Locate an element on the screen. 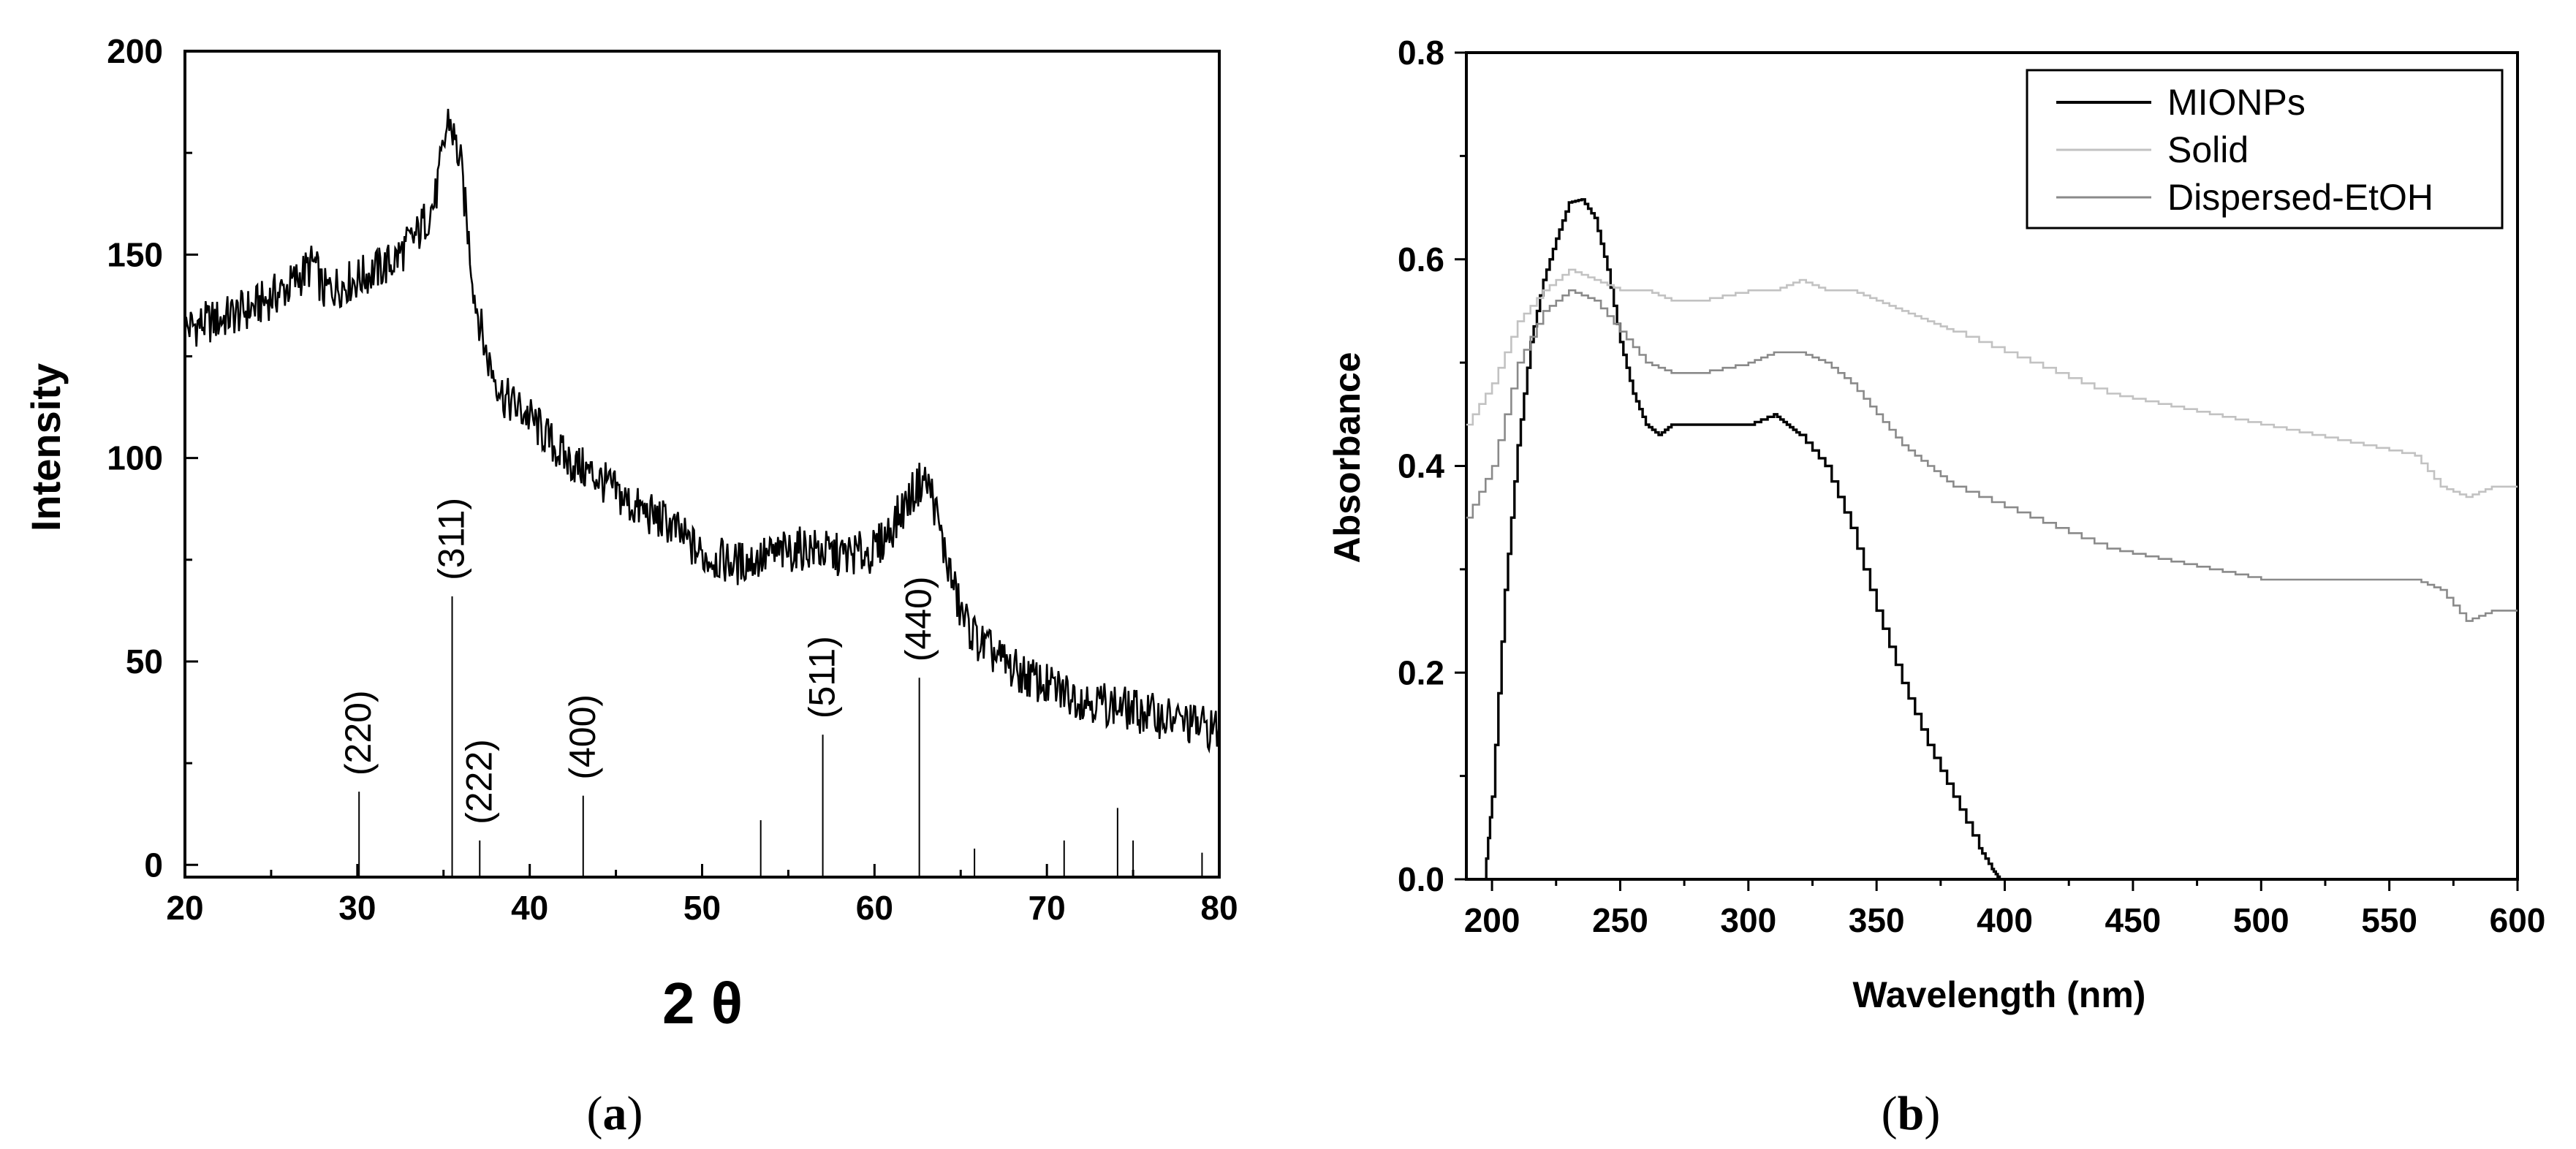  panel-a-peak-label: (222) is located at coordinates (478, 782).